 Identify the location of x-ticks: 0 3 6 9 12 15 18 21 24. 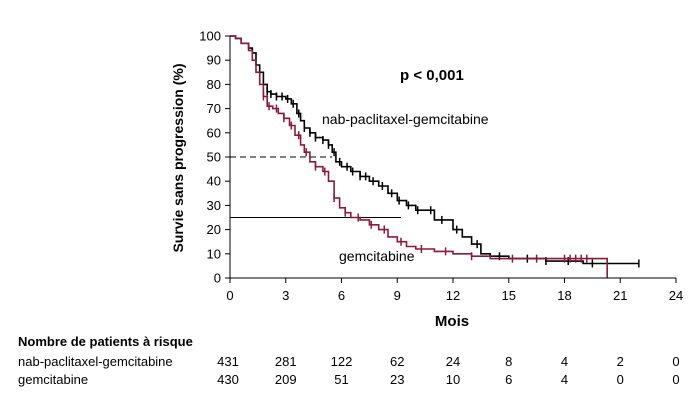
(454, 290).